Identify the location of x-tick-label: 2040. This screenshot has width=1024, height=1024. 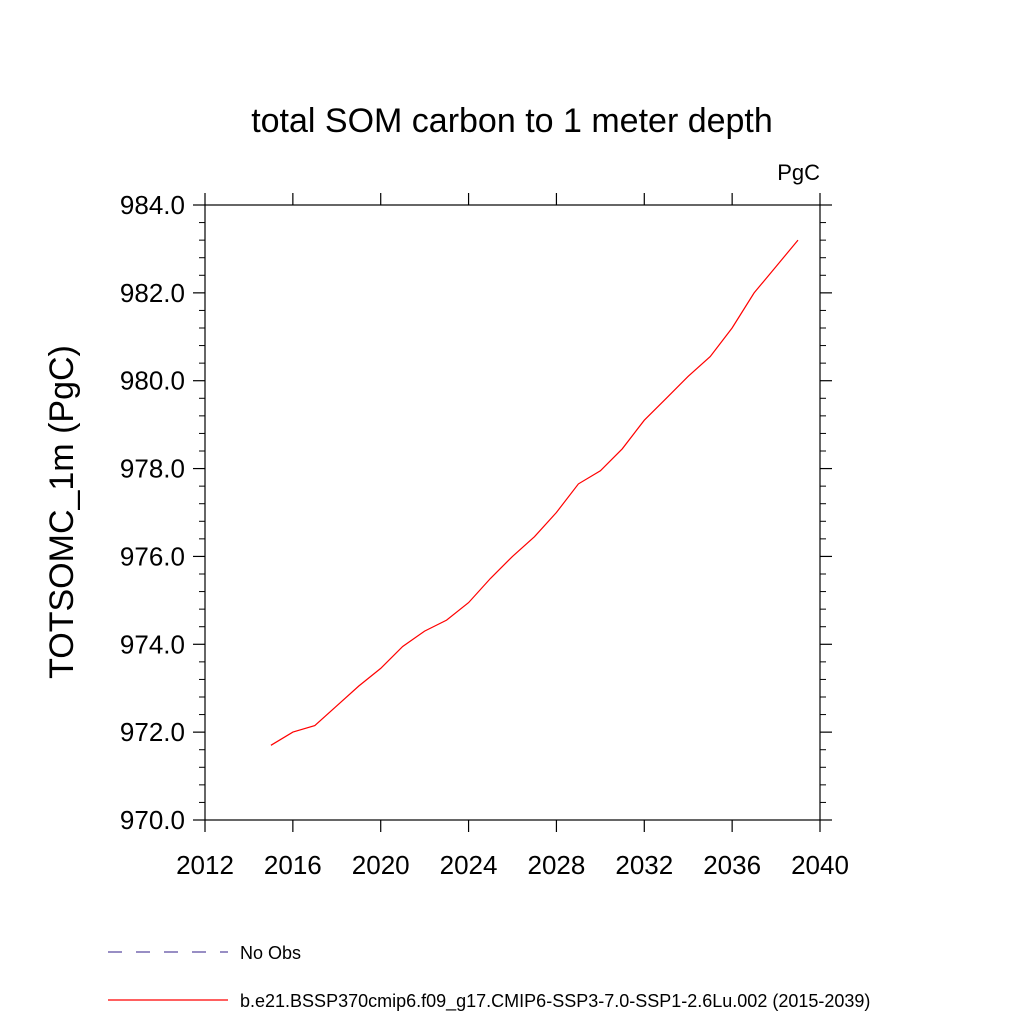
(820, 865).